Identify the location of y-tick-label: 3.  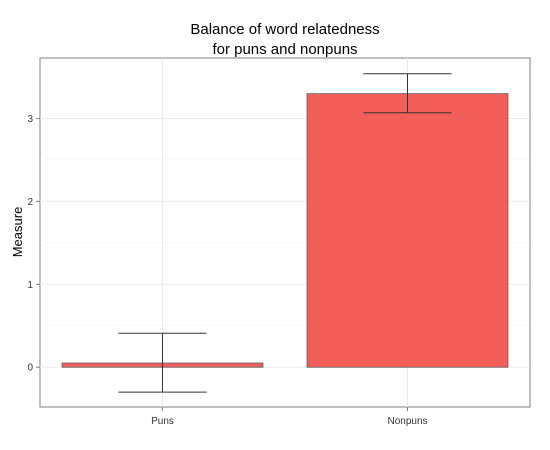
(30, 119).